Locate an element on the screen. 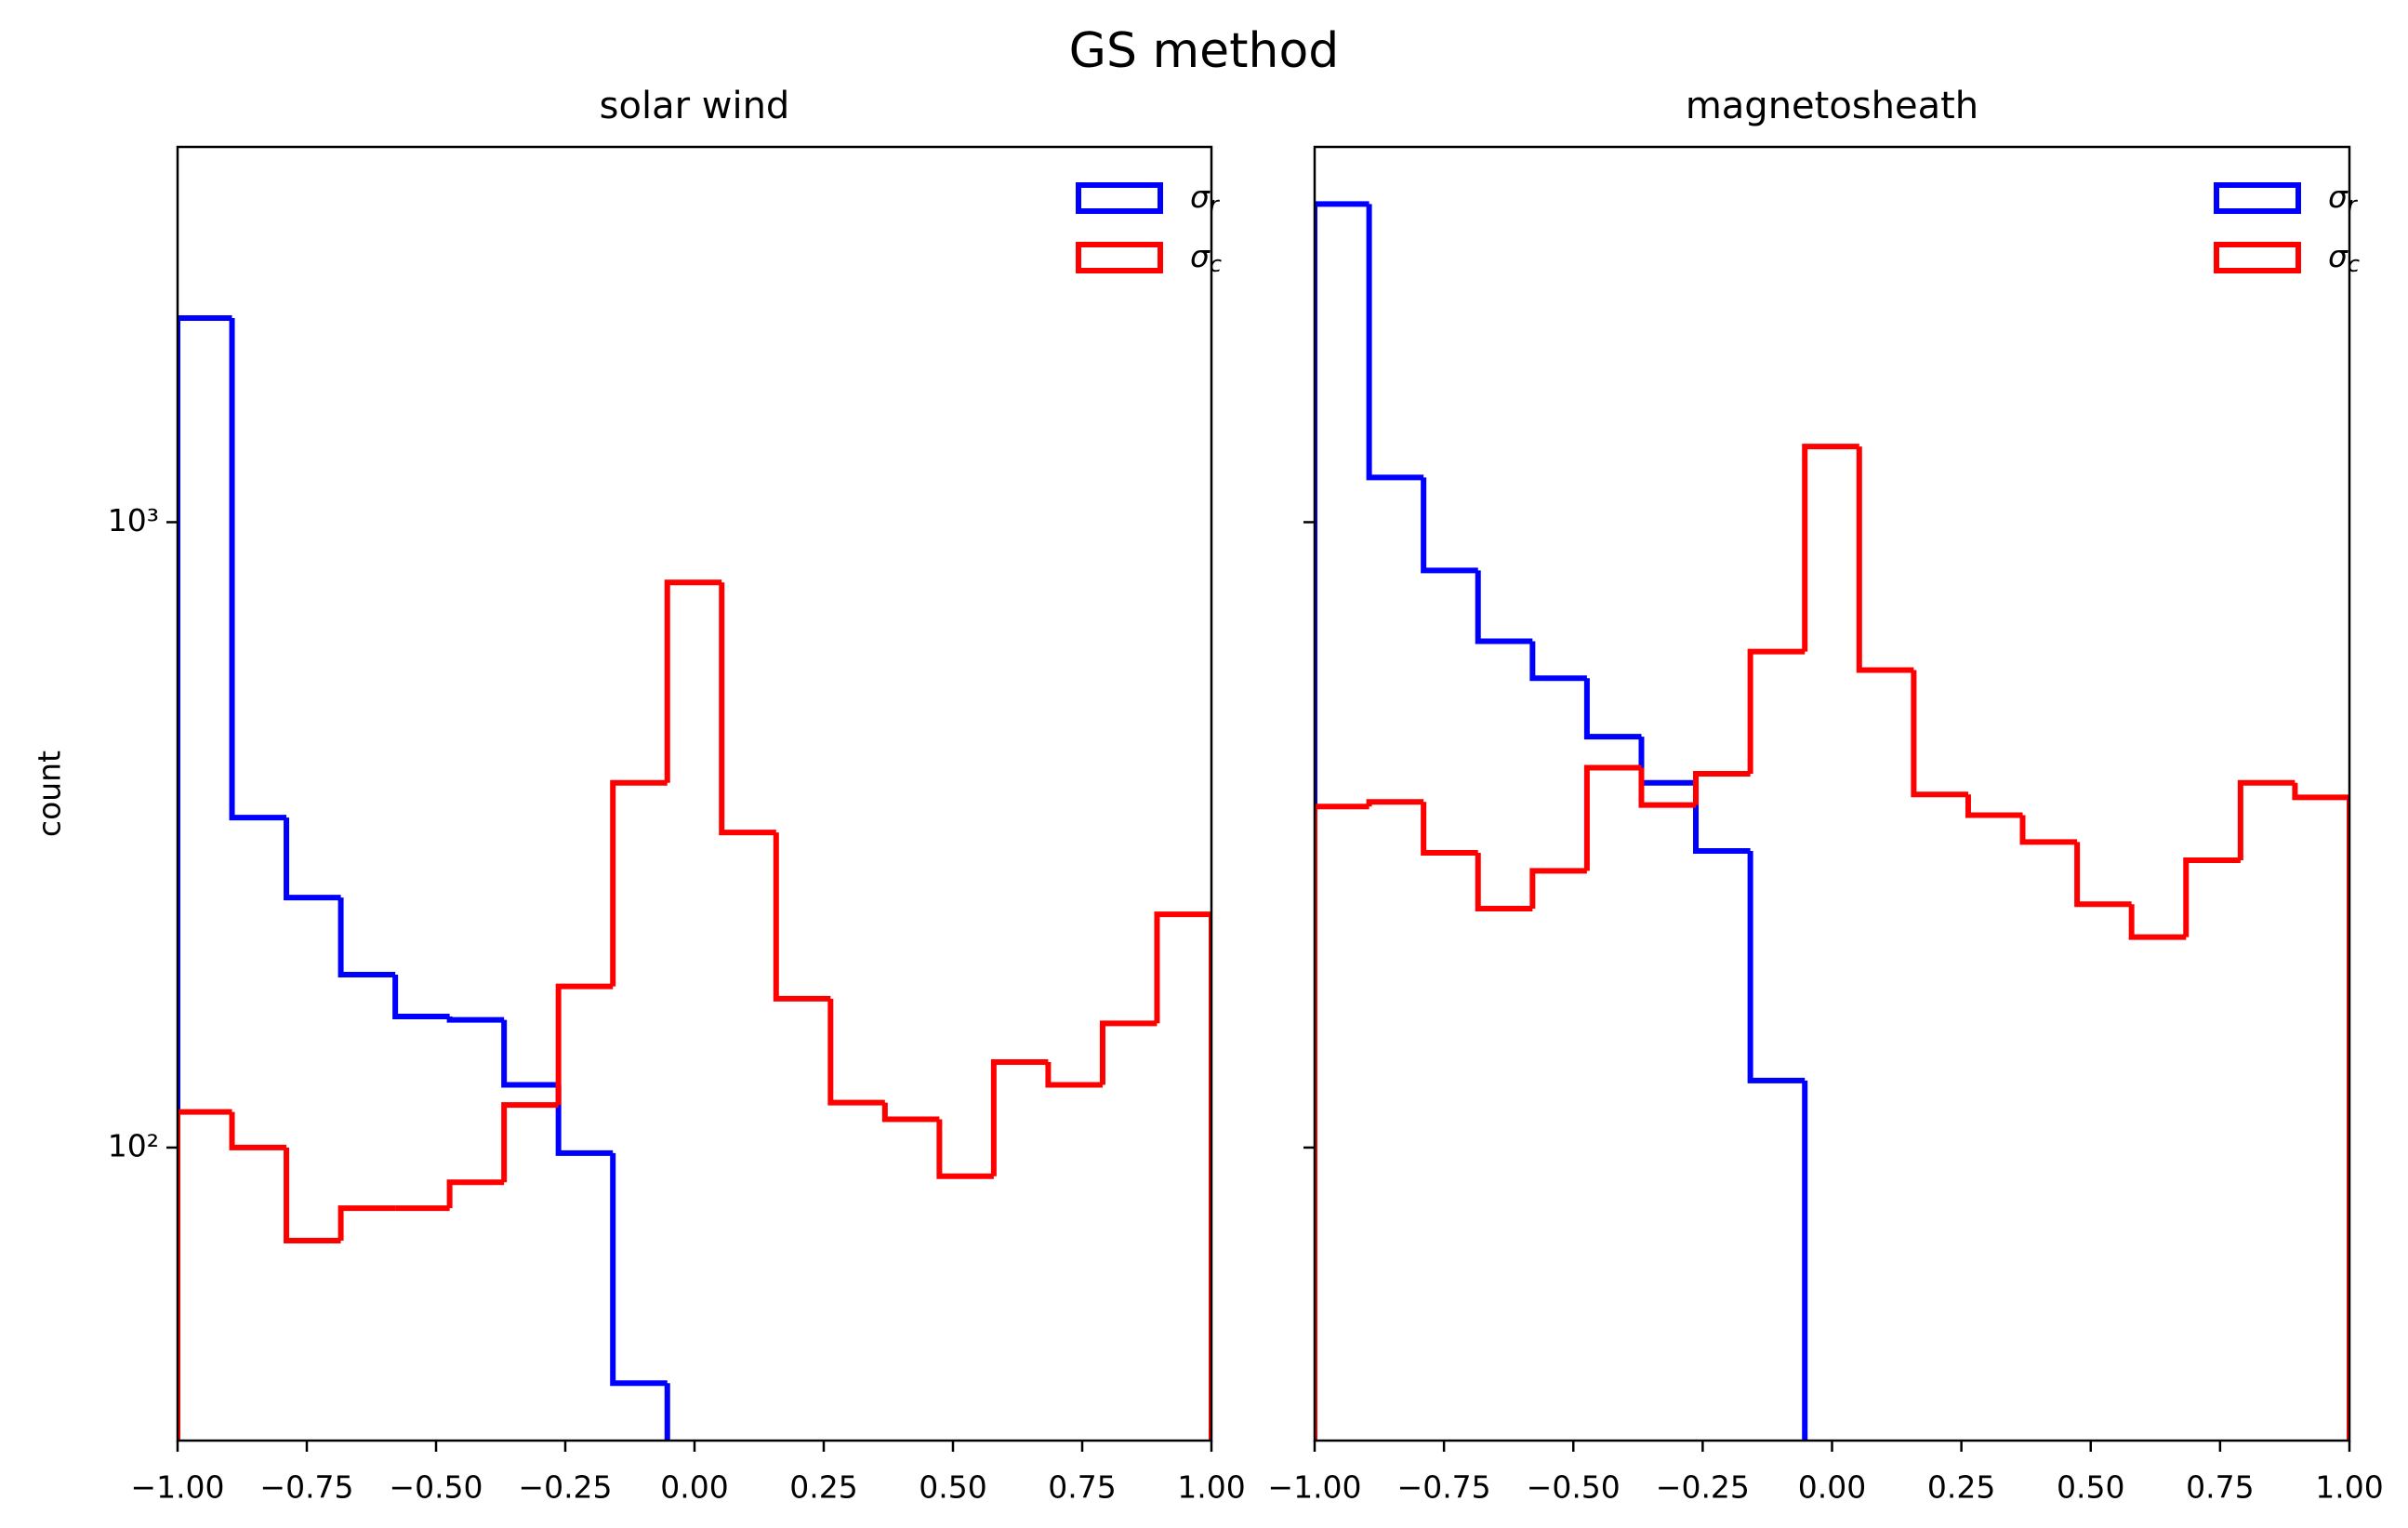 Image resolution: width=2408 pixels, height=1528 pixels. y-axis-label: count is located at coordinates (50, 794).